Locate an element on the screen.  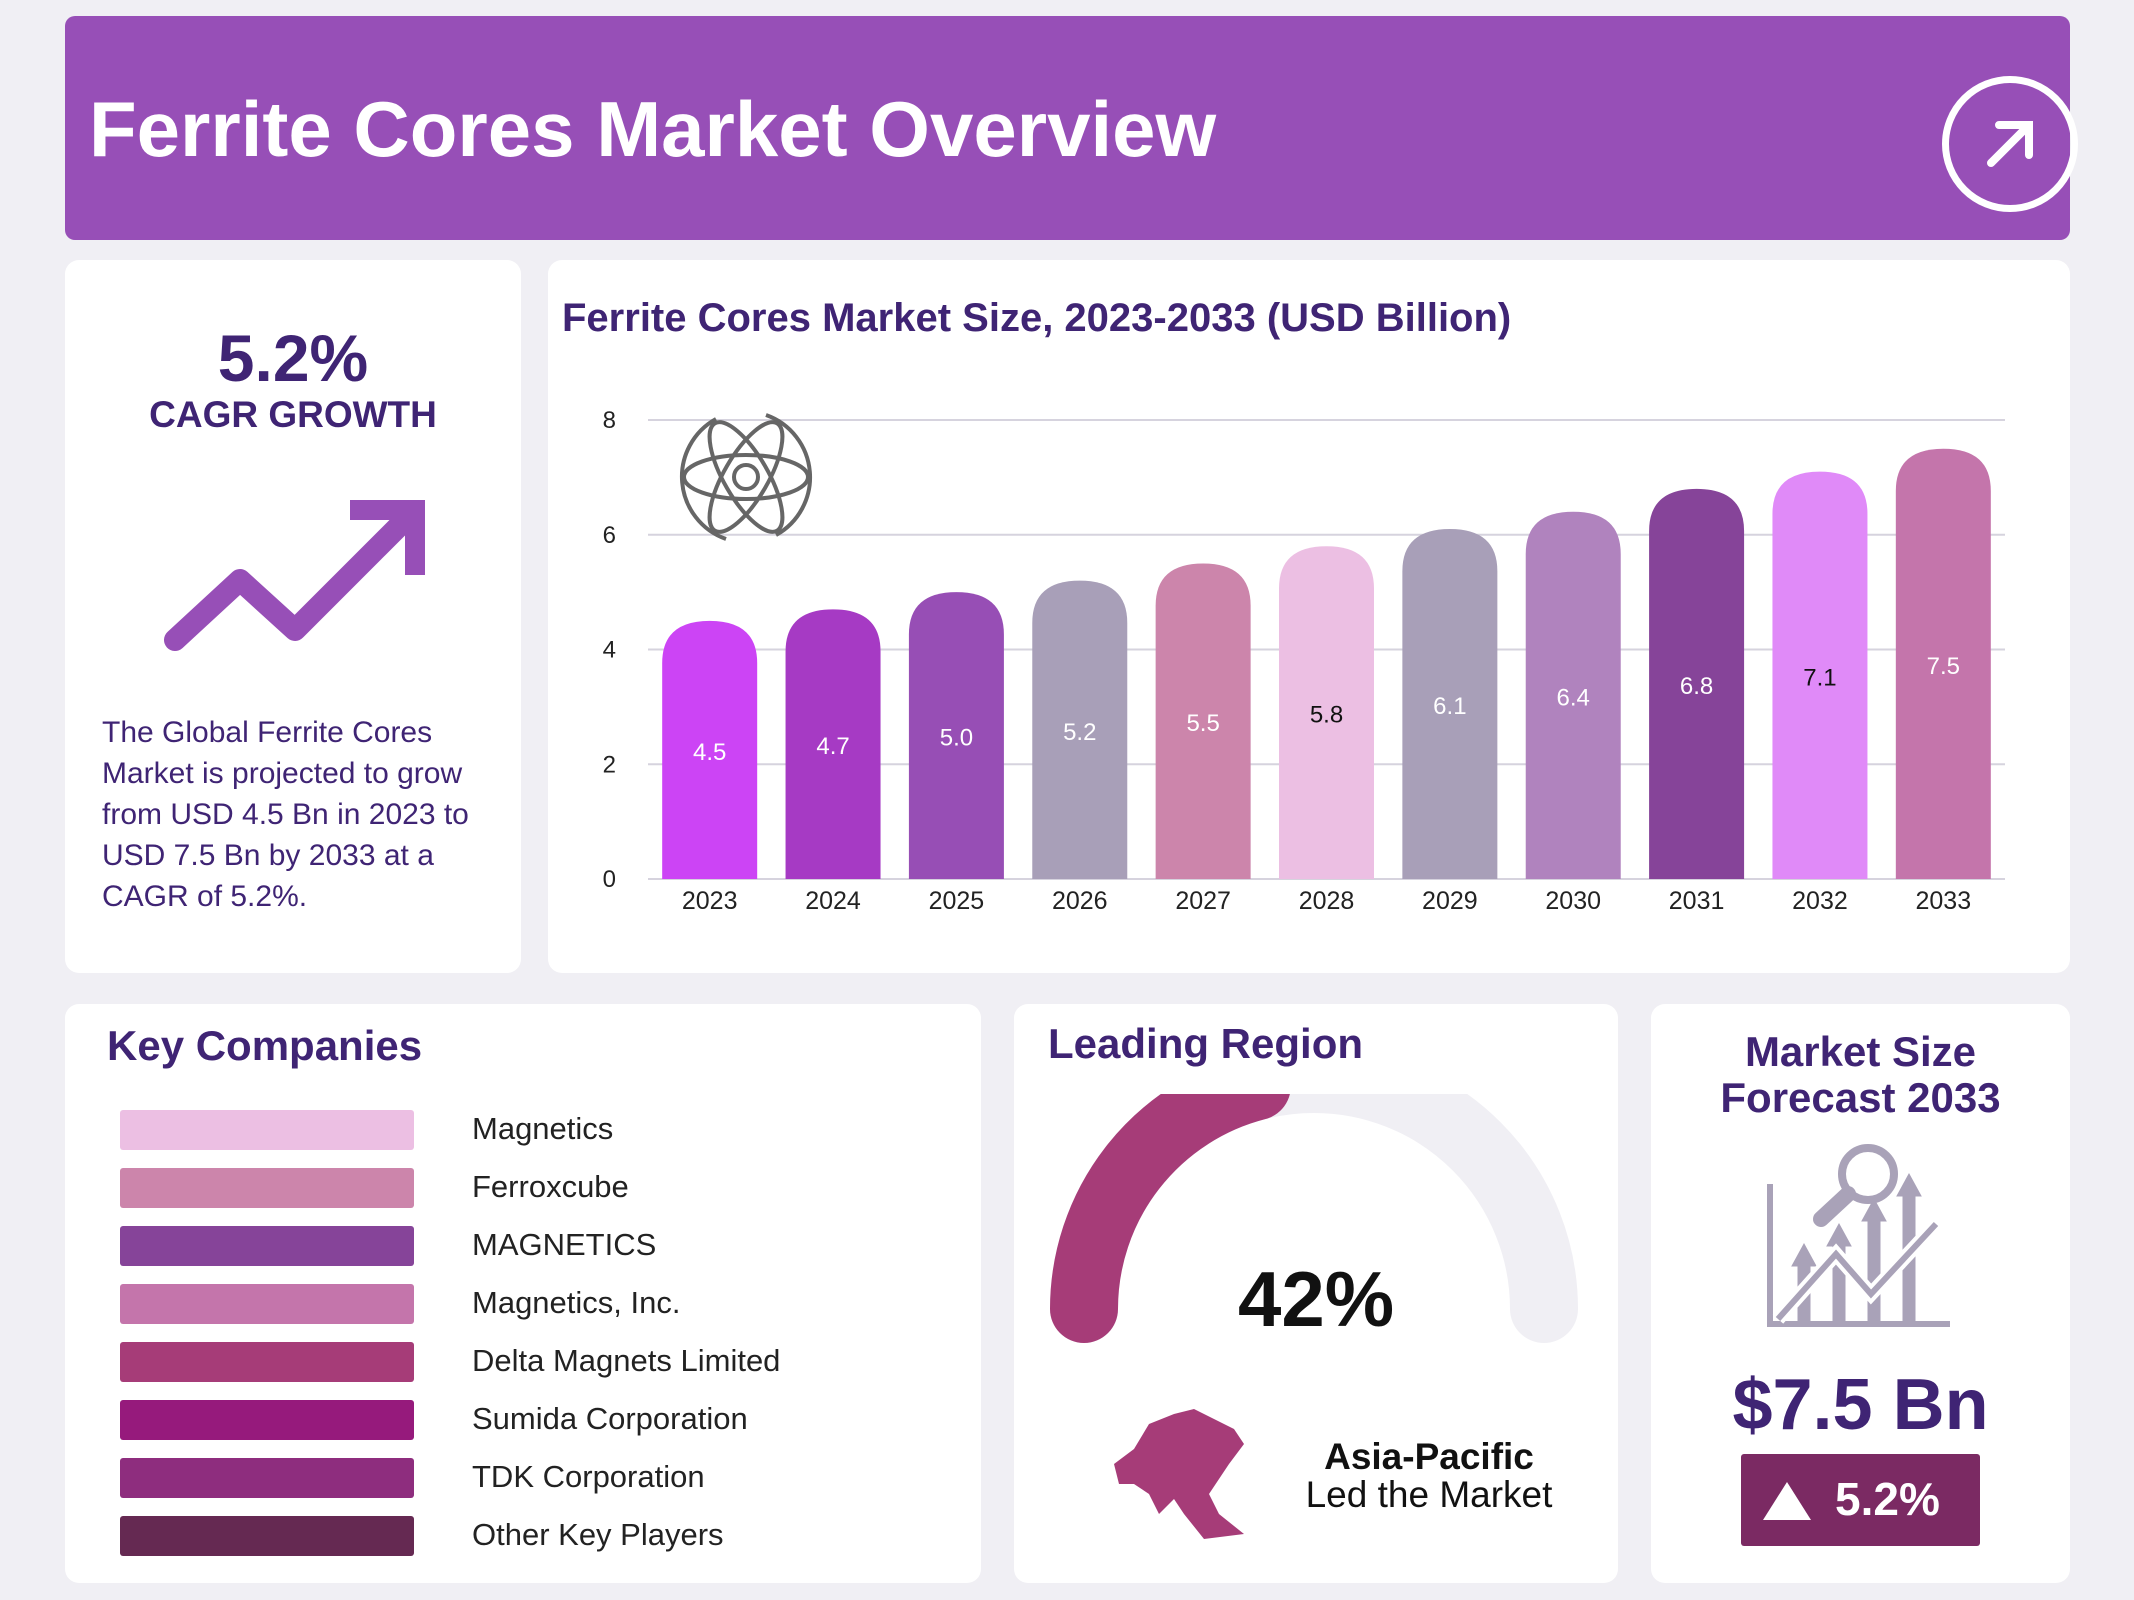
bar-value-label: 6.8 is located at coordinates (1696, 686).